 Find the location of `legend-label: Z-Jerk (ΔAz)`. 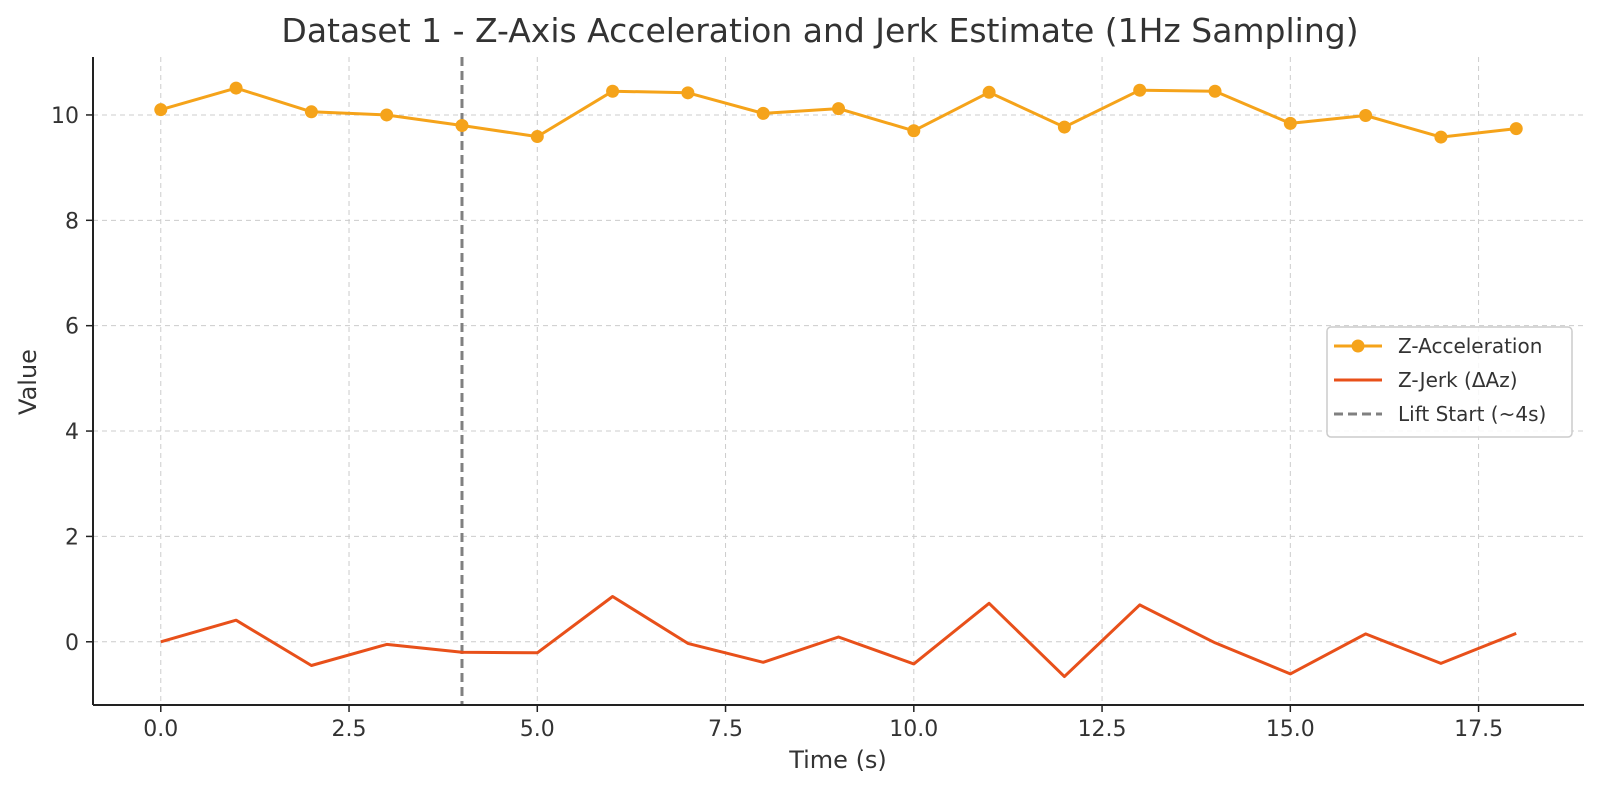

legend-label: Z-Jerk (ΔAz) is located at coordinates (1458, 380).